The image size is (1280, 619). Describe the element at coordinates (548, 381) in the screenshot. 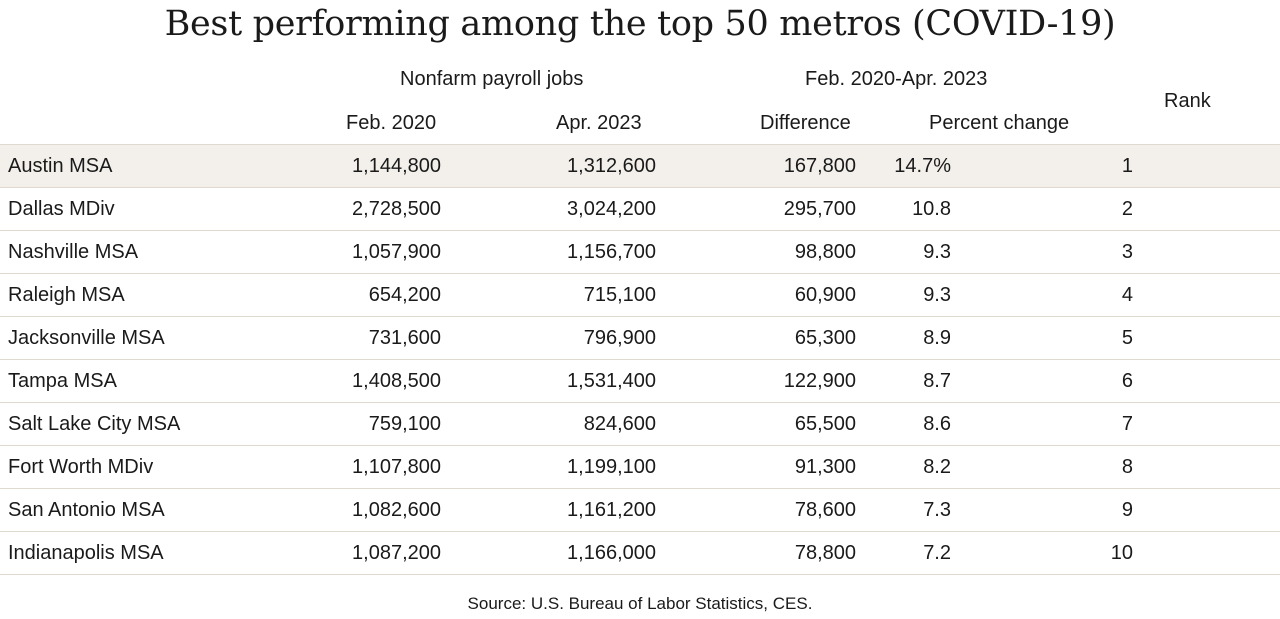

I see `apr2023-cell: 1,531,400` at that location.